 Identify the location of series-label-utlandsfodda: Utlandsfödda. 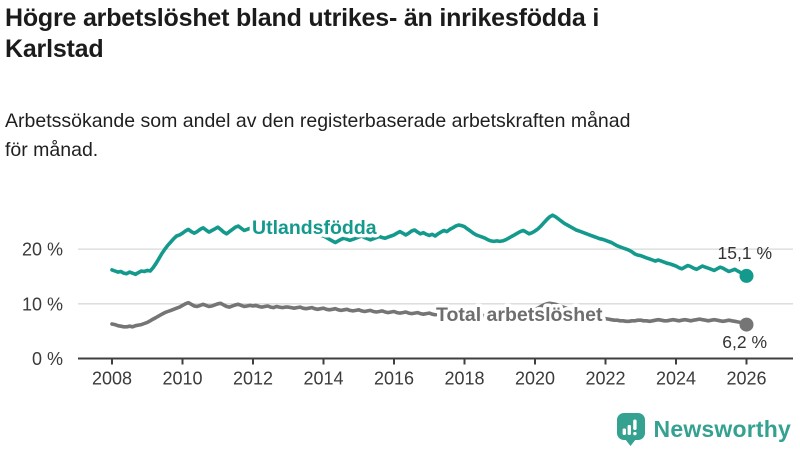
(314, 228).